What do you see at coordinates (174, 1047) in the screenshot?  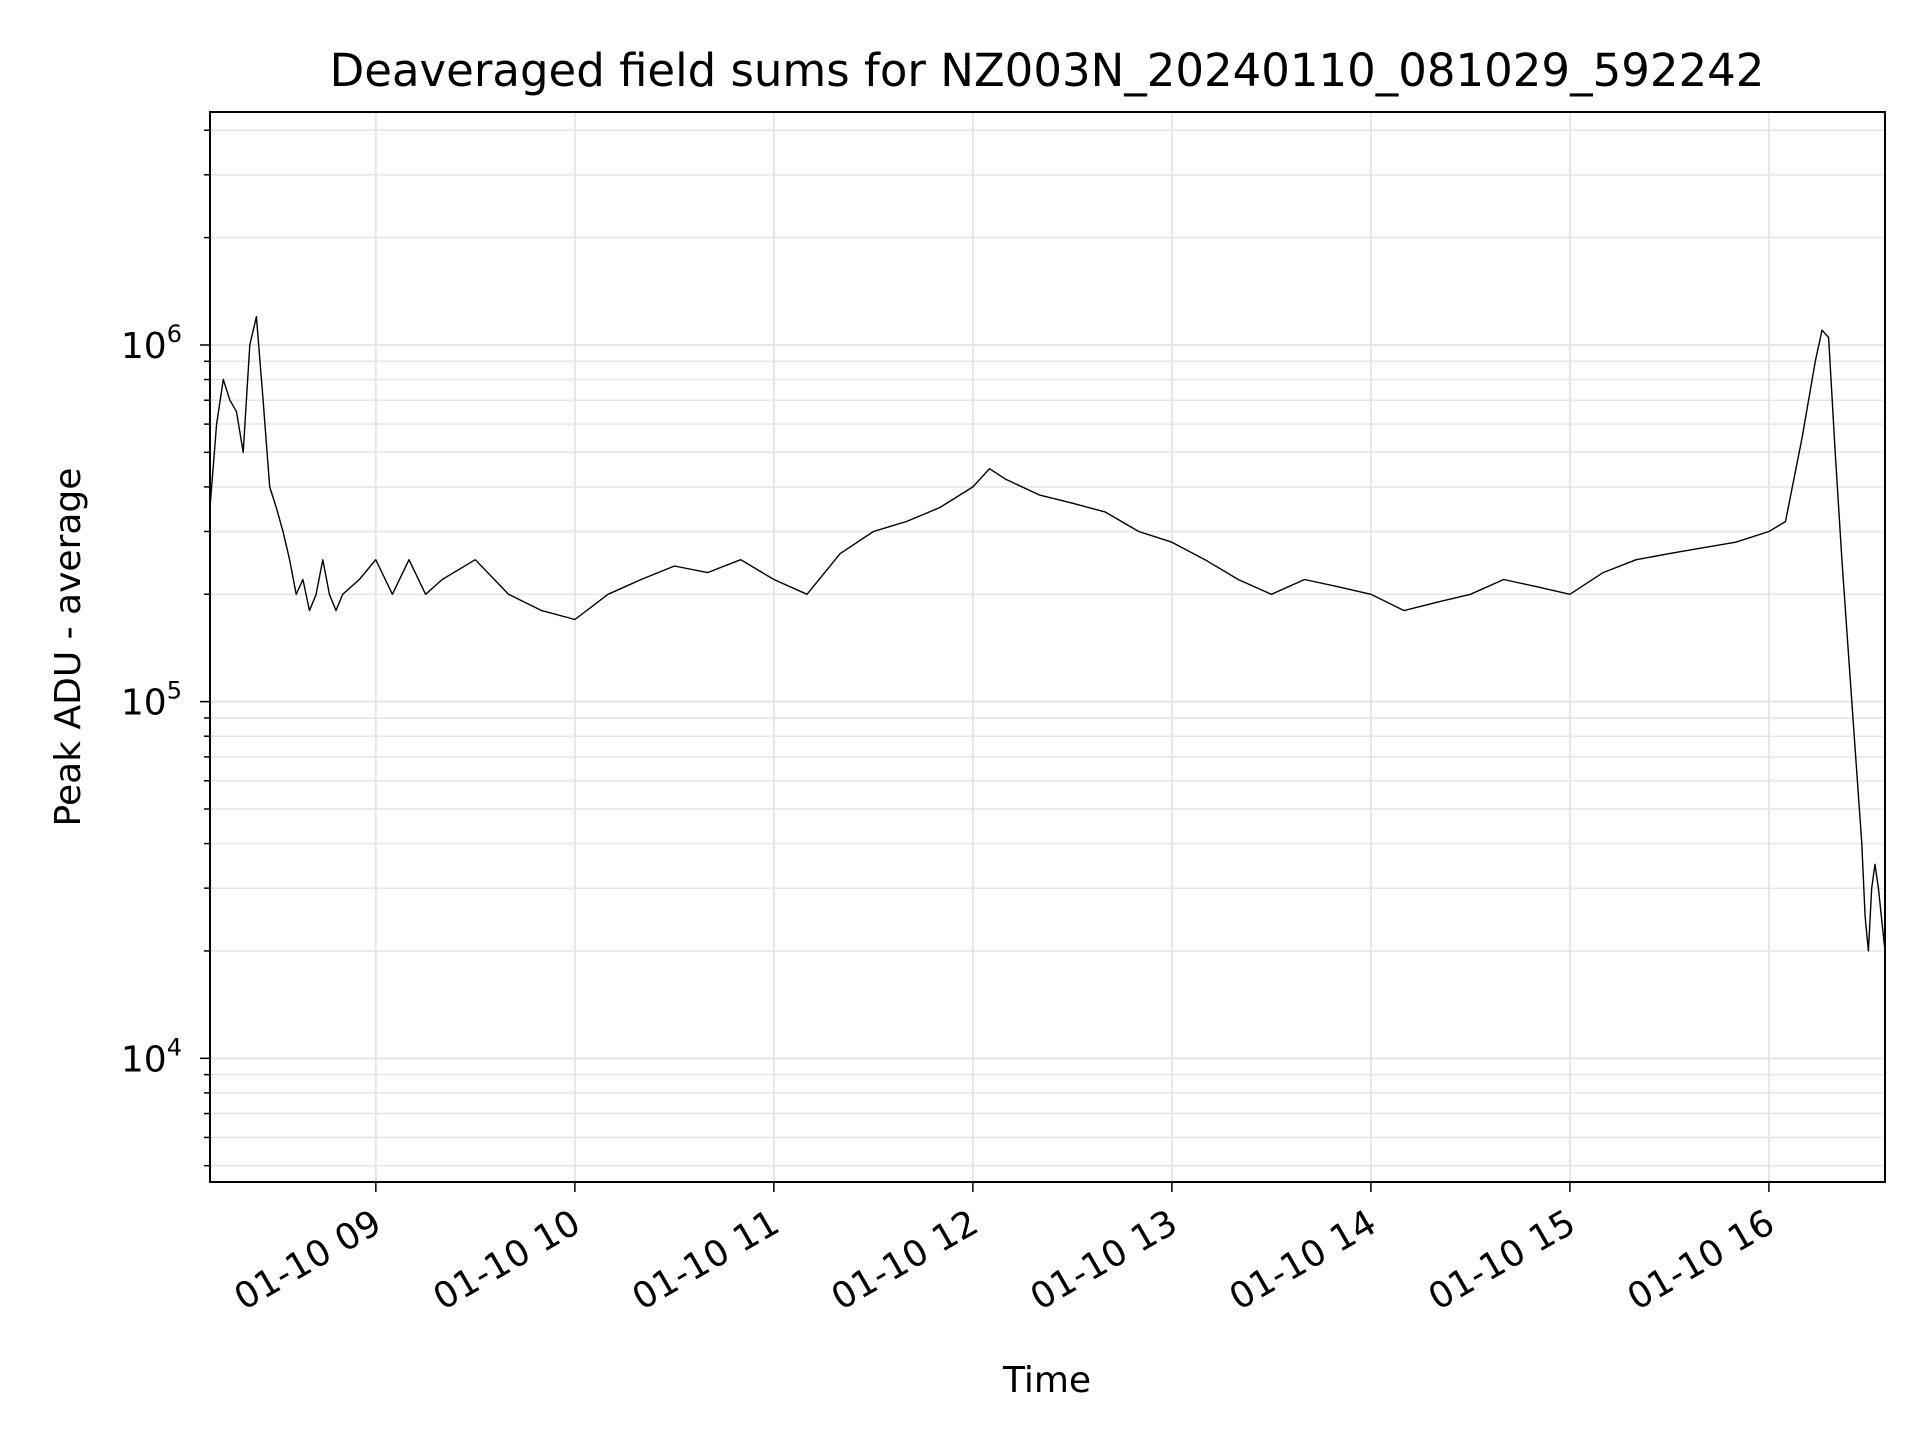 I see `y-tick-exponent: 4` at bounding box center [174, 1047].